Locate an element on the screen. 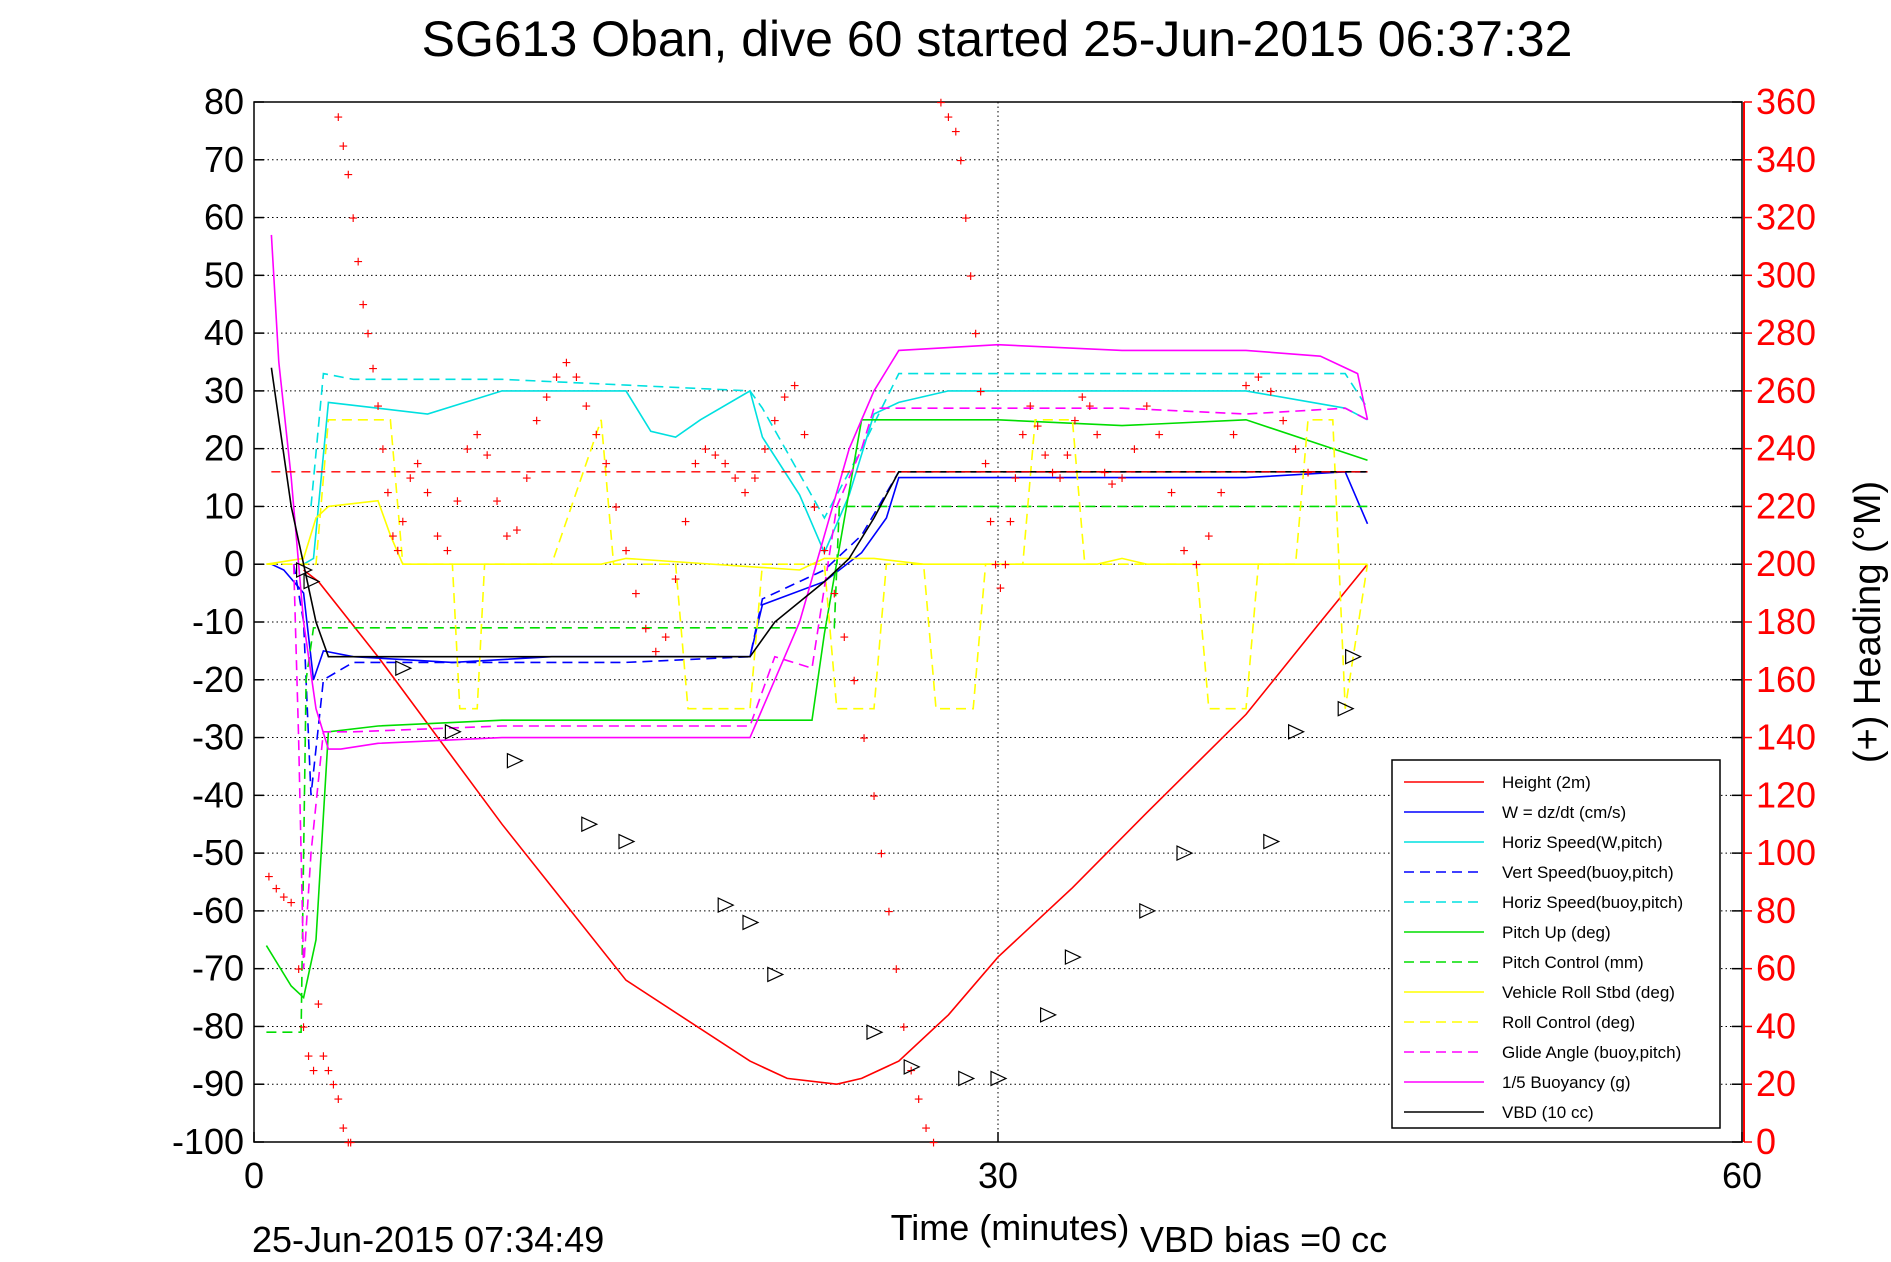  y-tick-label: -40 is located at coordinates (218, 794).